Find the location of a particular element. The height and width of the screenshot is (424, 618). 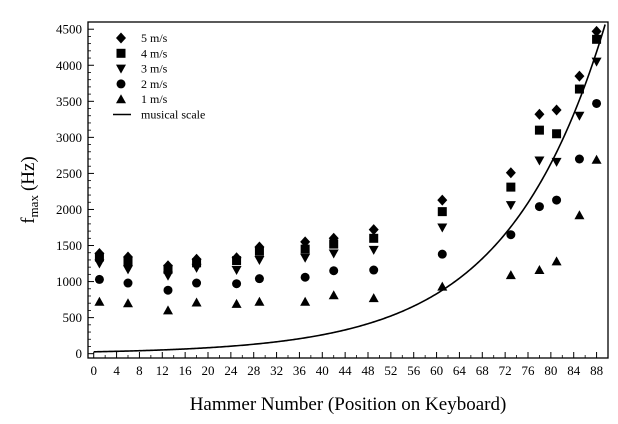

x-tick-label: 76 is located at coordinates (529, 370).